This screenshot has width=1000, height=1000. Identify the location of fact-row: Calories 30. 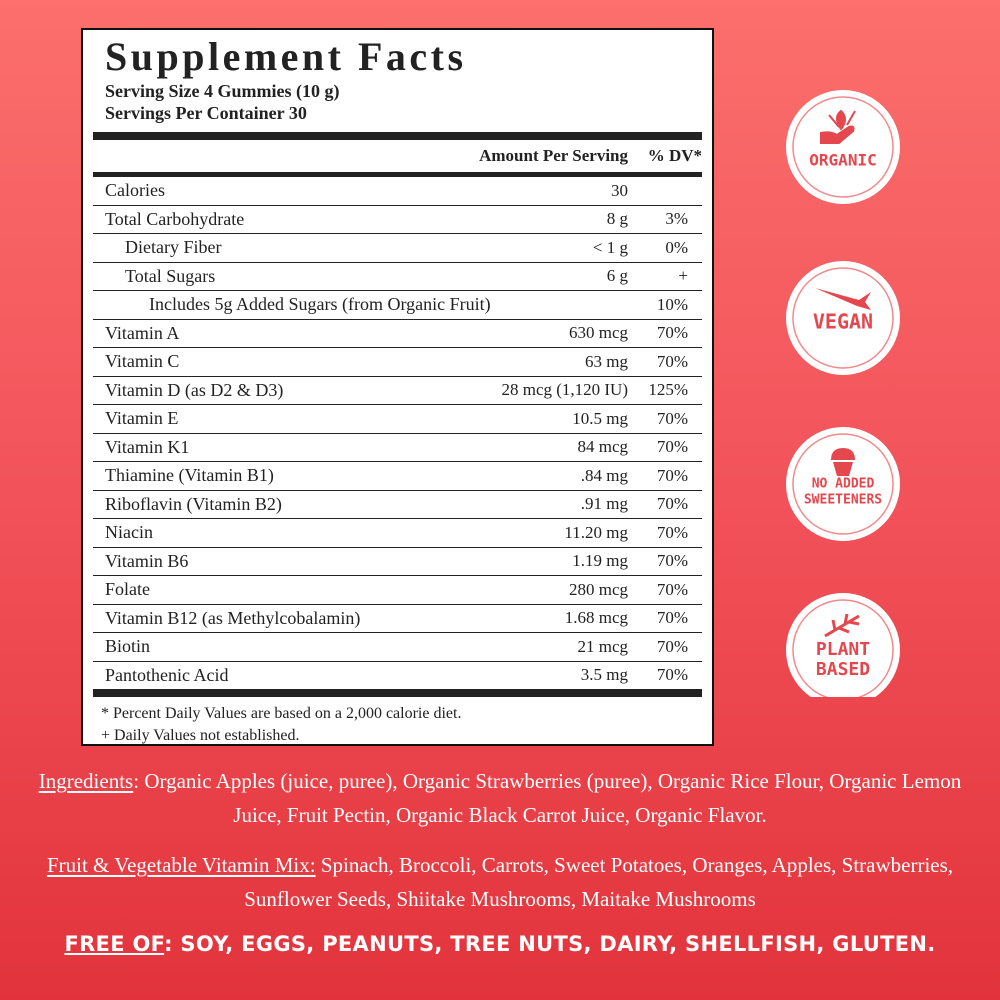
(397, 191).